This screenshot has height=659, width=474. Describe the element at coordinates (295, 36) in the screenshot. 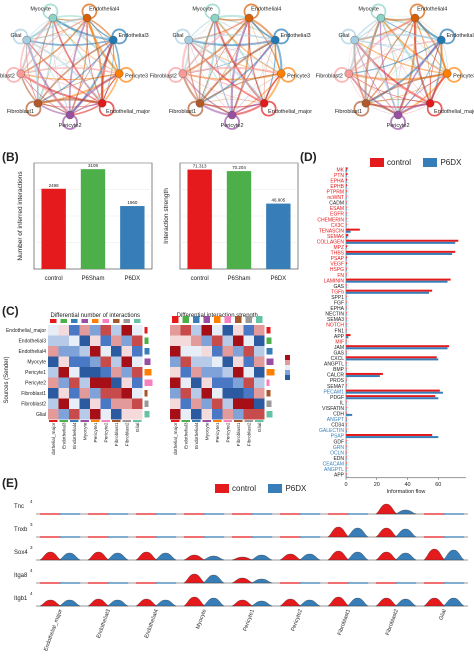

I see `network-node-label: Endothelial3` at that location.